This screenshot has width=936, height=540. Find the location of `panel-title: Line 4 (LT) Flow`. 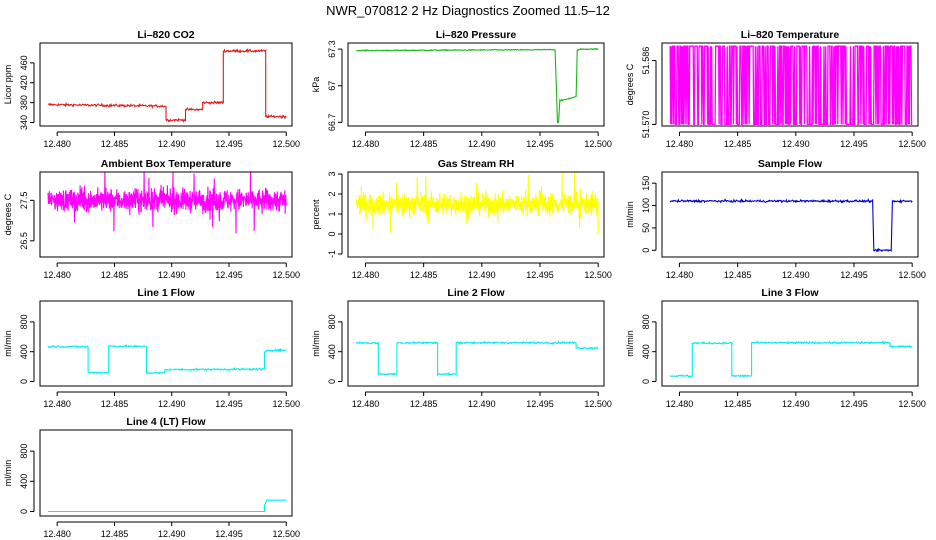

panel-title: Line 4 (LT) Flow is located at coordinates (166, 422).